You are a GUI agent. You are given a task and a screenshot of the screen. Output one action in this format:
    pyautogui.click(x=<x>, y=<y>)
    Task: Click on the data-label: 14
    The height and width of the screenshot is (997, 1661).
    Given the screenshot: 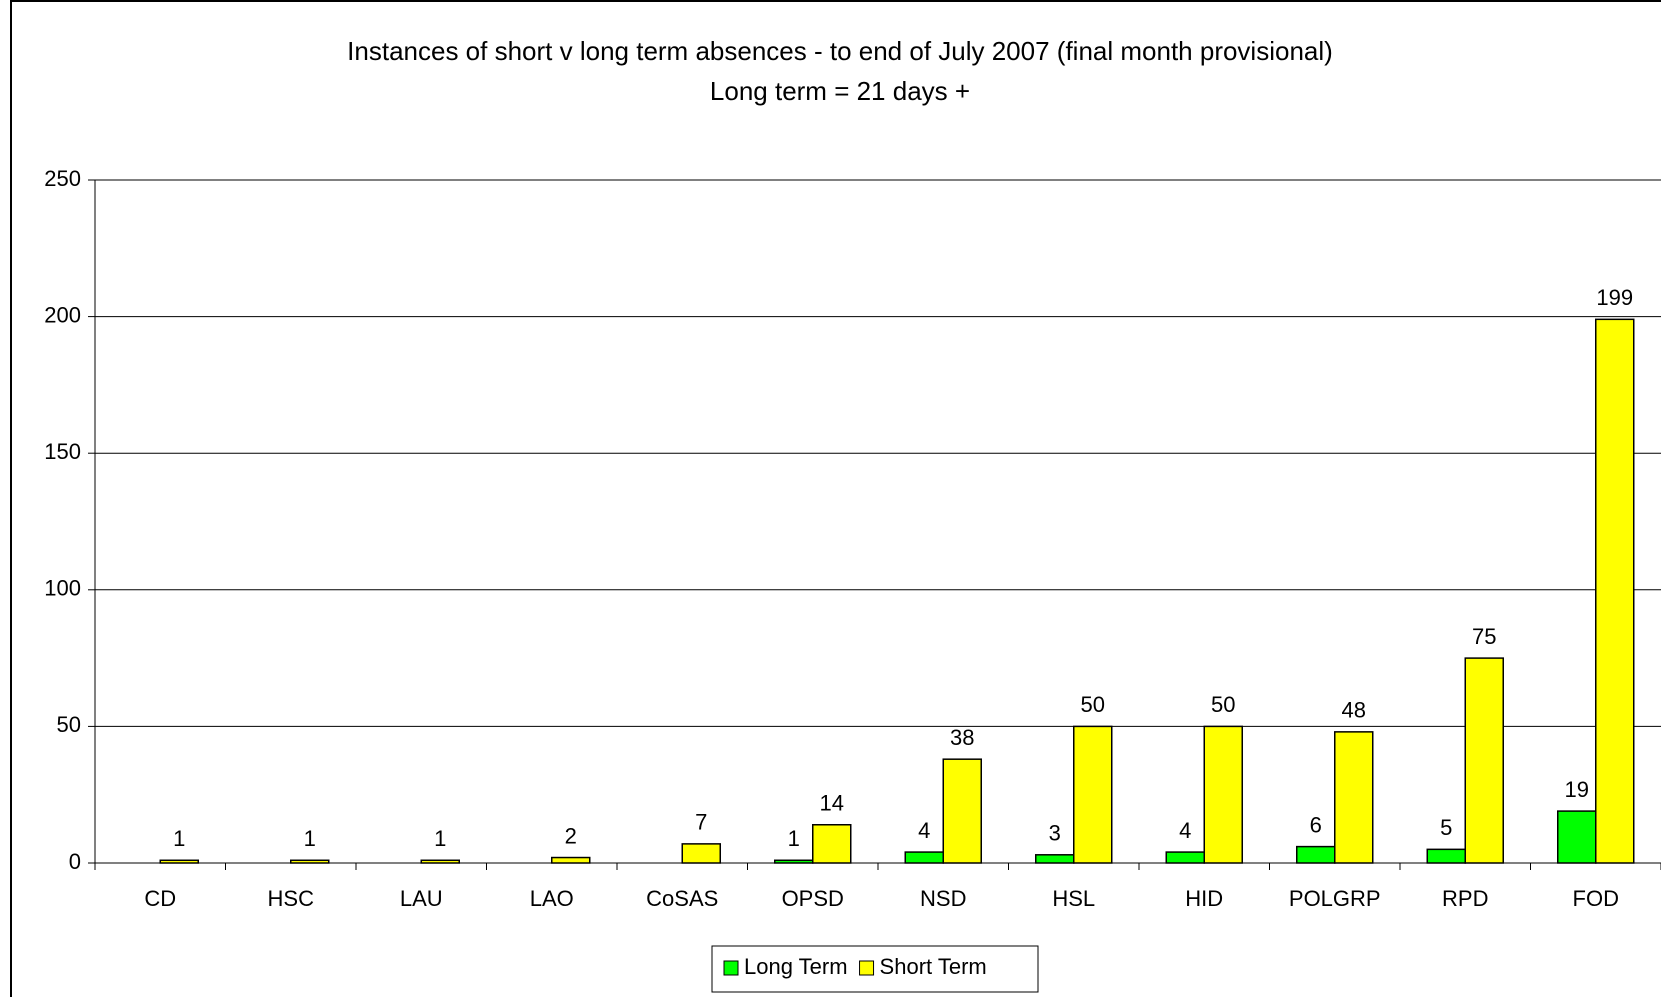 What is the action you would take?
    pyautogui.click(x=832, y=803)
    